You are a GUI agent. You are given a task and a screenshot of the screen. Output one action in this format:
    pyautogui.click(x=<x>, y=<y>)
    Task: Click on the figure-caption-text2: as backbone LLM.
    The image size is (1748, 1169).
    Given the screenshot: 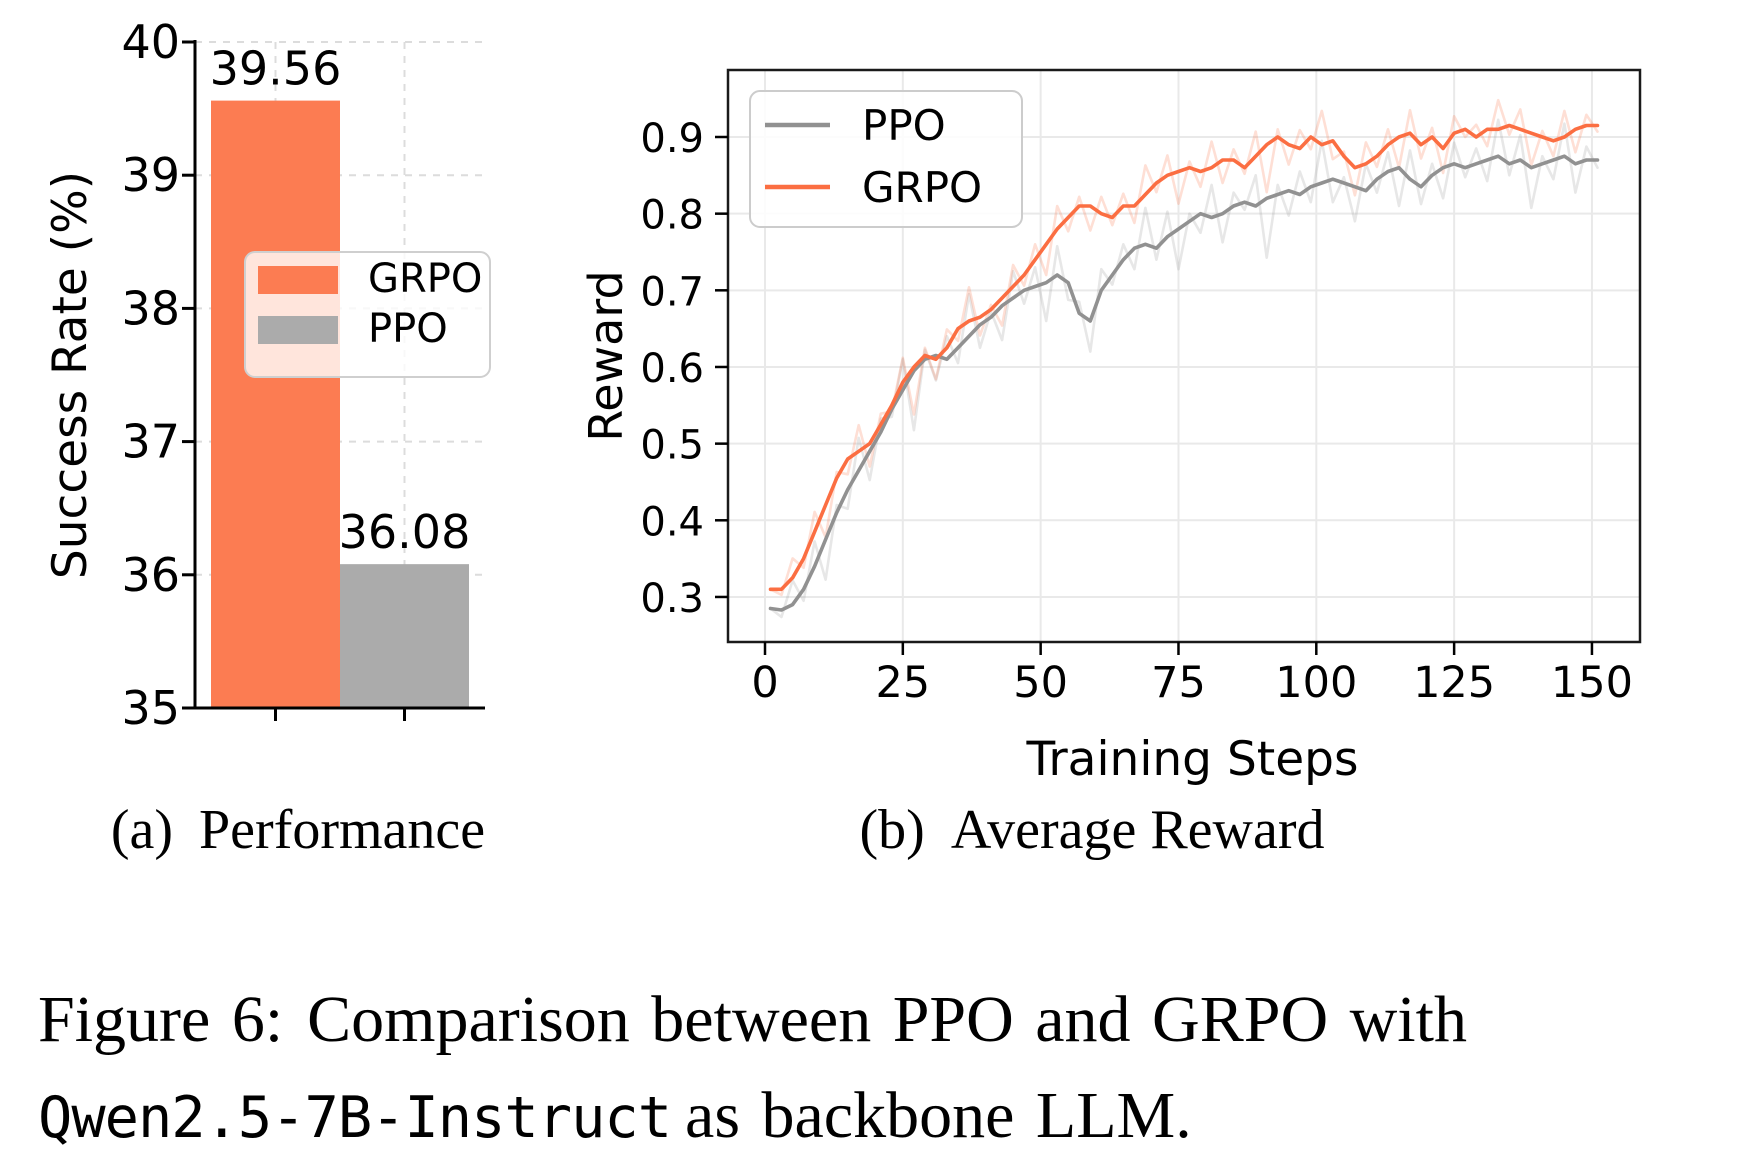 What is the action you would take?
    pyautogui.click(x=938, y=1115)
    